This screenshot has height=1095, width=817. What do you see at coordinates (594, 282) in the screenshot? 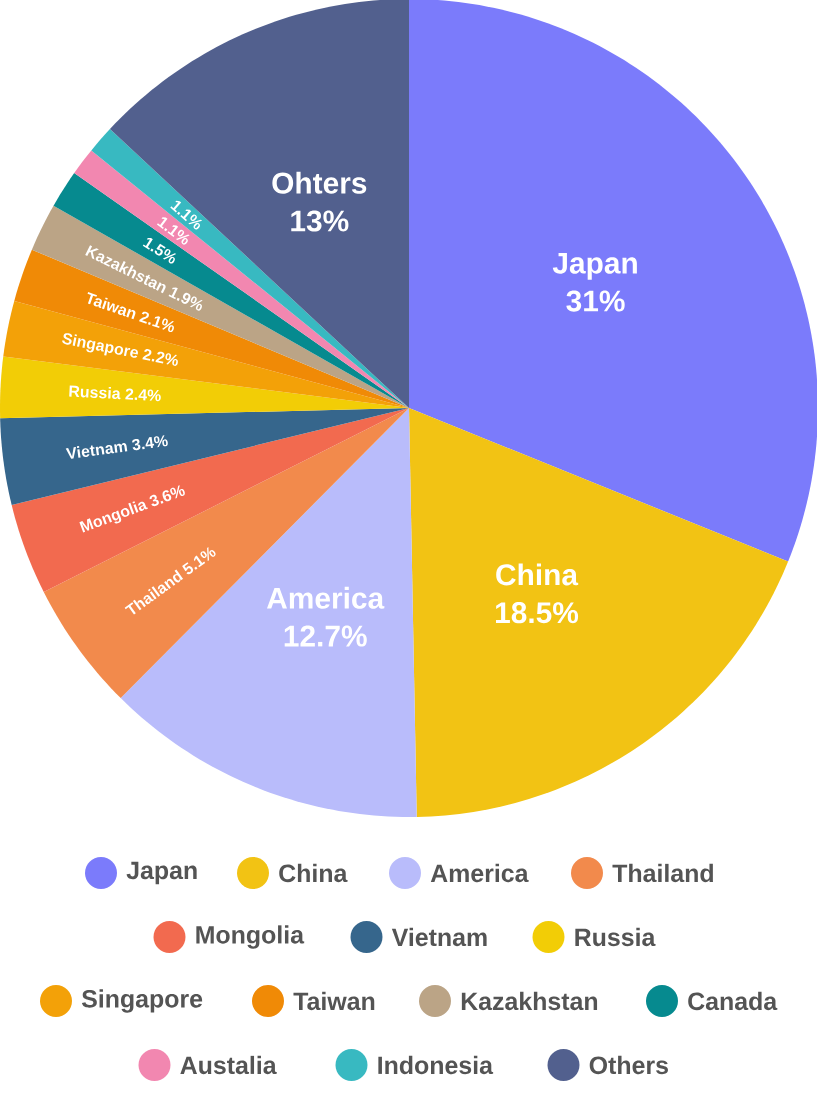
I see `data-label: Japan 31%` at bounding box center [594, 282].